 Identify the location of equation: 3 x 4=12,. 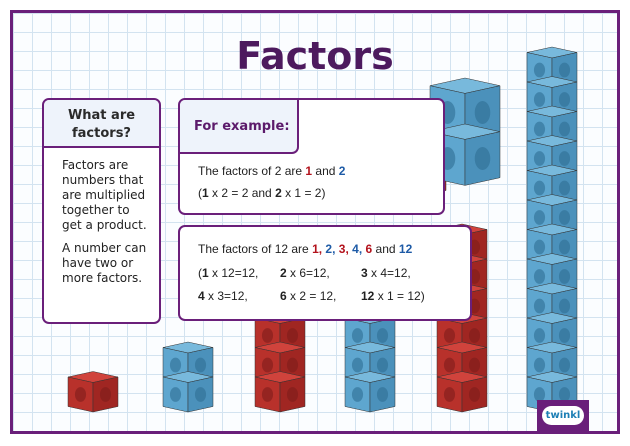
(386, 273).